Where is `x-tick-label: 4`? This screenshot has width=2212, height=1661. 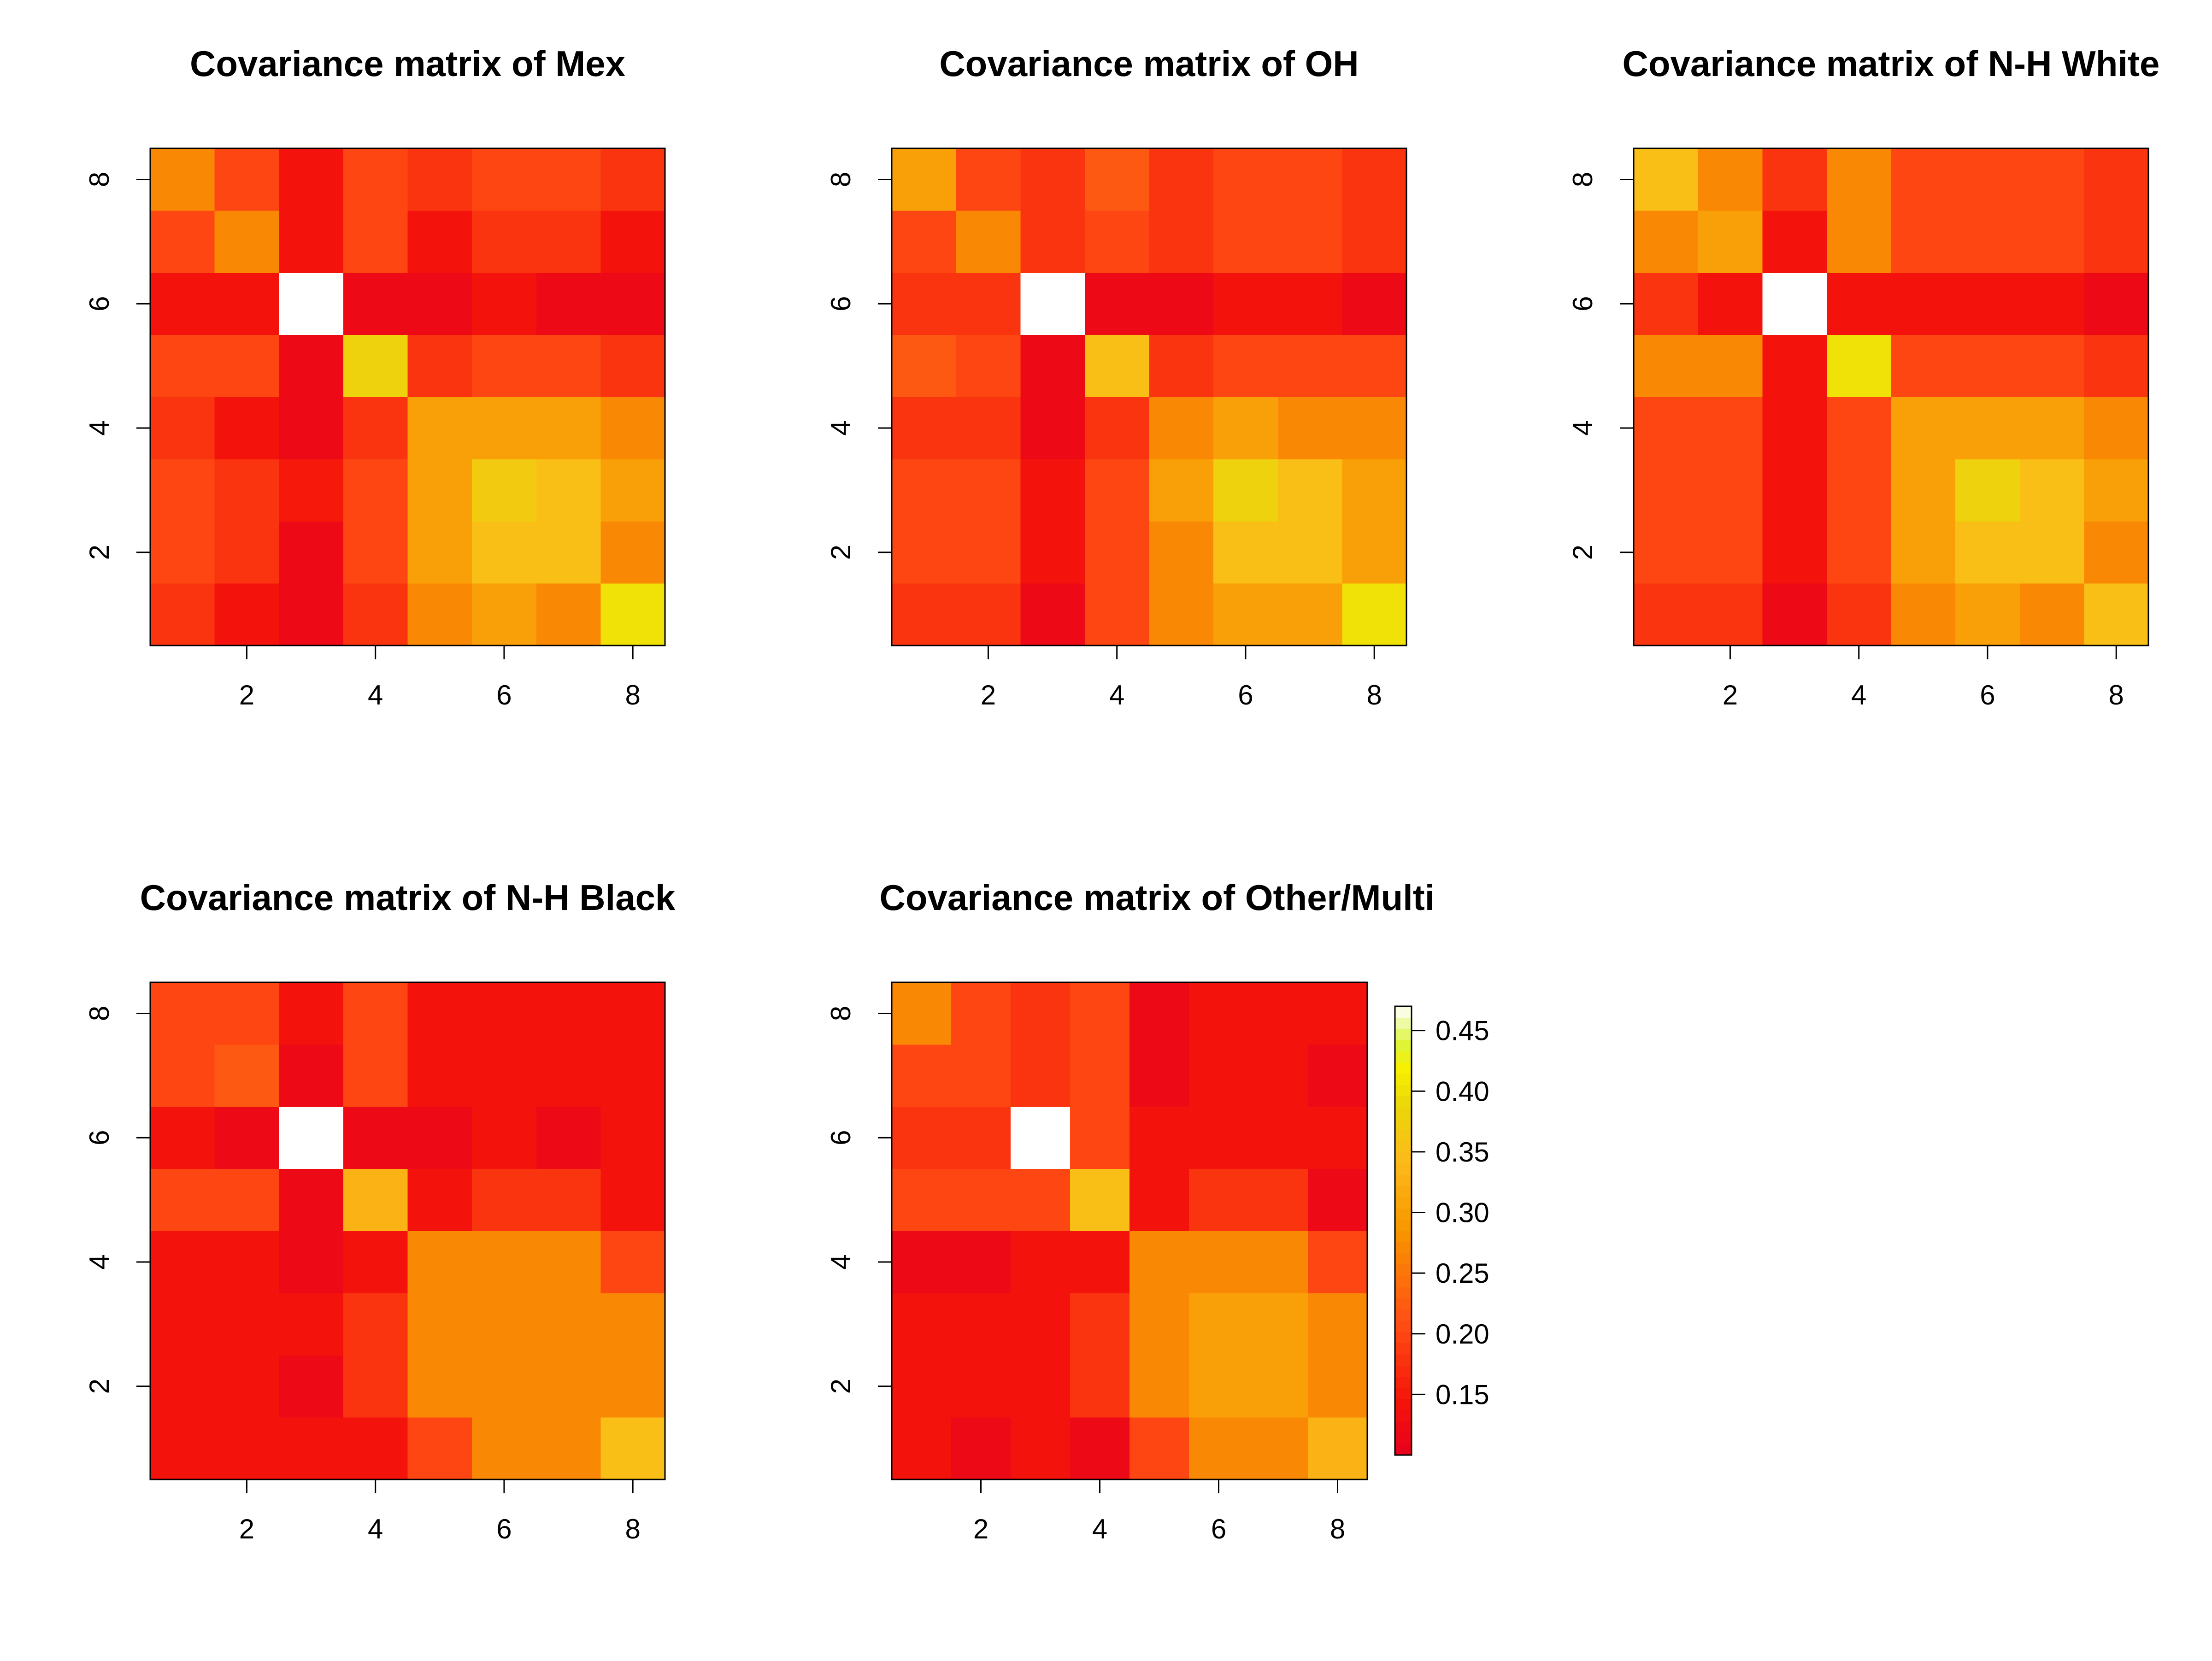 x-tick-label: 4 is located at coordinates (375, 695).